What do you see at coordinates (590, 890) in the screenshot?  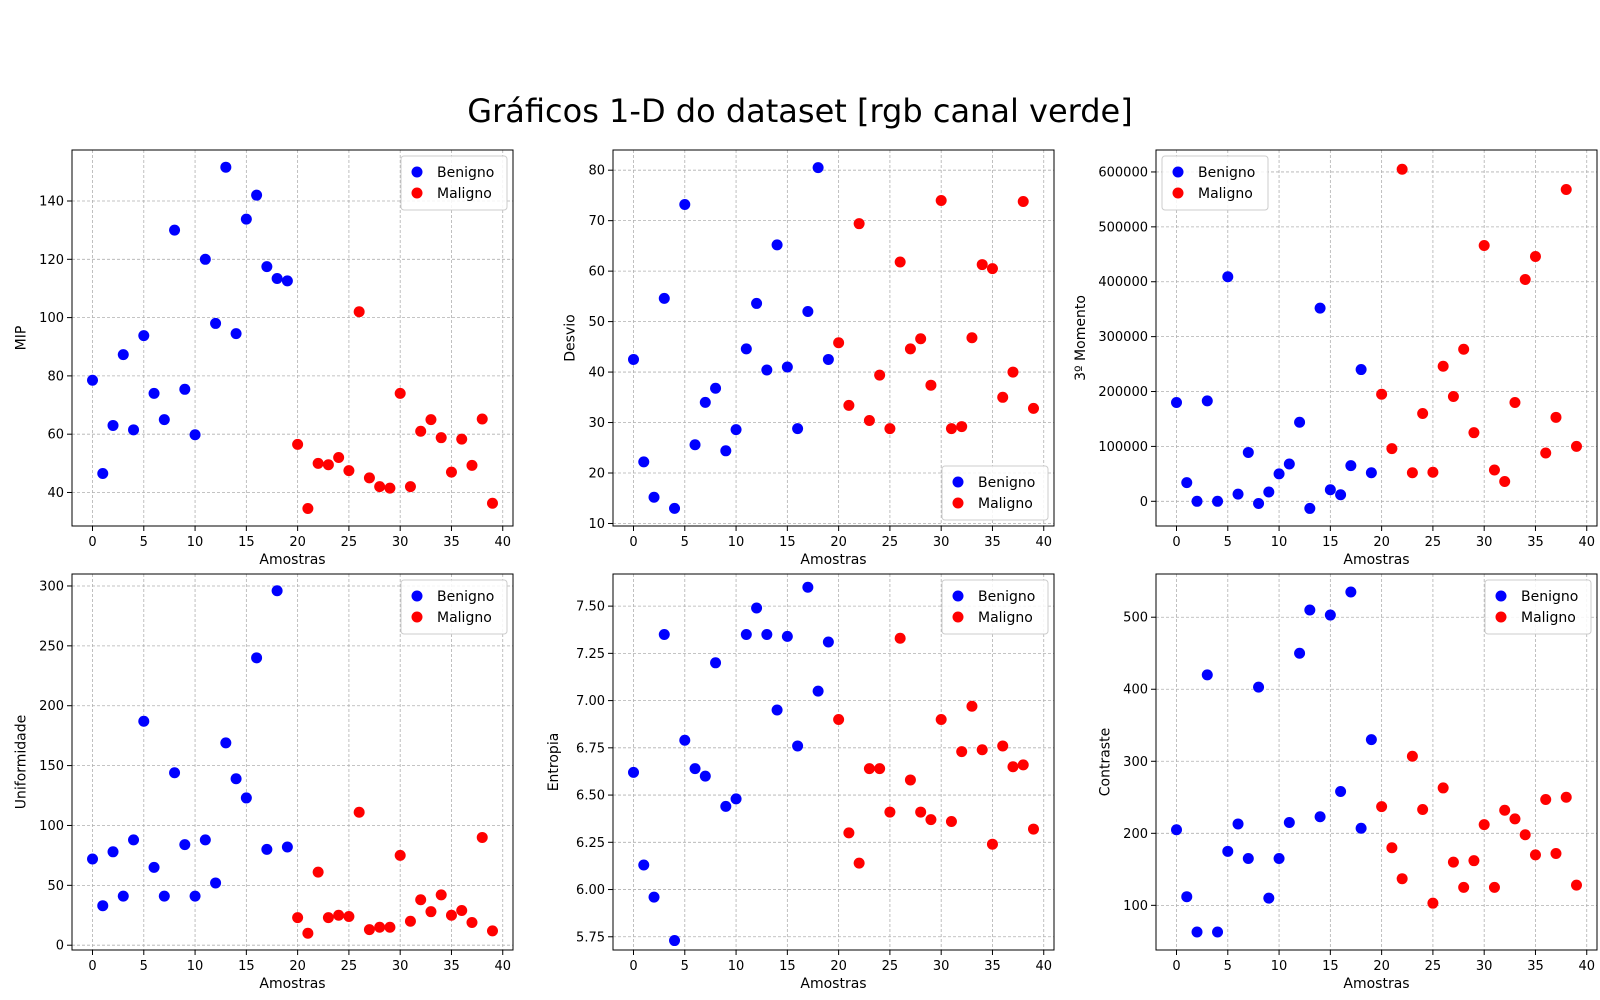 I see `y-tick-label: 6.00` at bounding box center [590, 890].